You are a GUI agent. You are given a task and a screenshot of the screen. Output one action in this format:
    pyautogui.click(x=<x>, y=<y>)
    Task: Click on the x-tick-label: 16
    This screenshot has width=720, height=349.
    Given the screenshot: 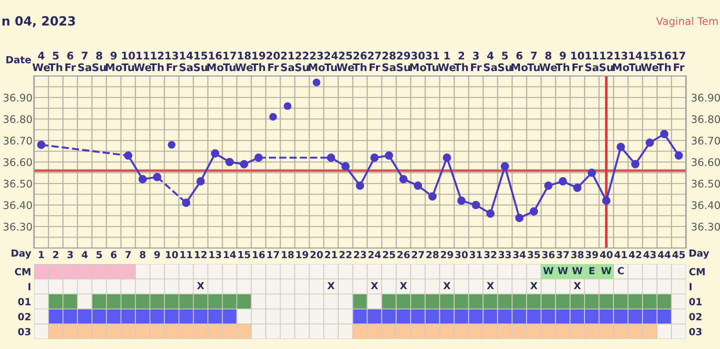 What is the action you would take?
    pyautogui.click(x=258, y=254)
    